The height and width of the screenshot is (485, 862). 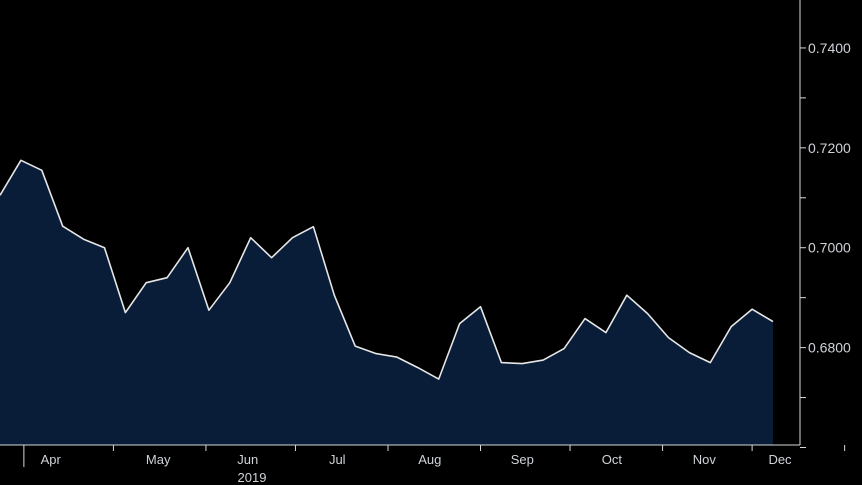 I want to click on x-tick-label: May, so click(x=158, y=459).